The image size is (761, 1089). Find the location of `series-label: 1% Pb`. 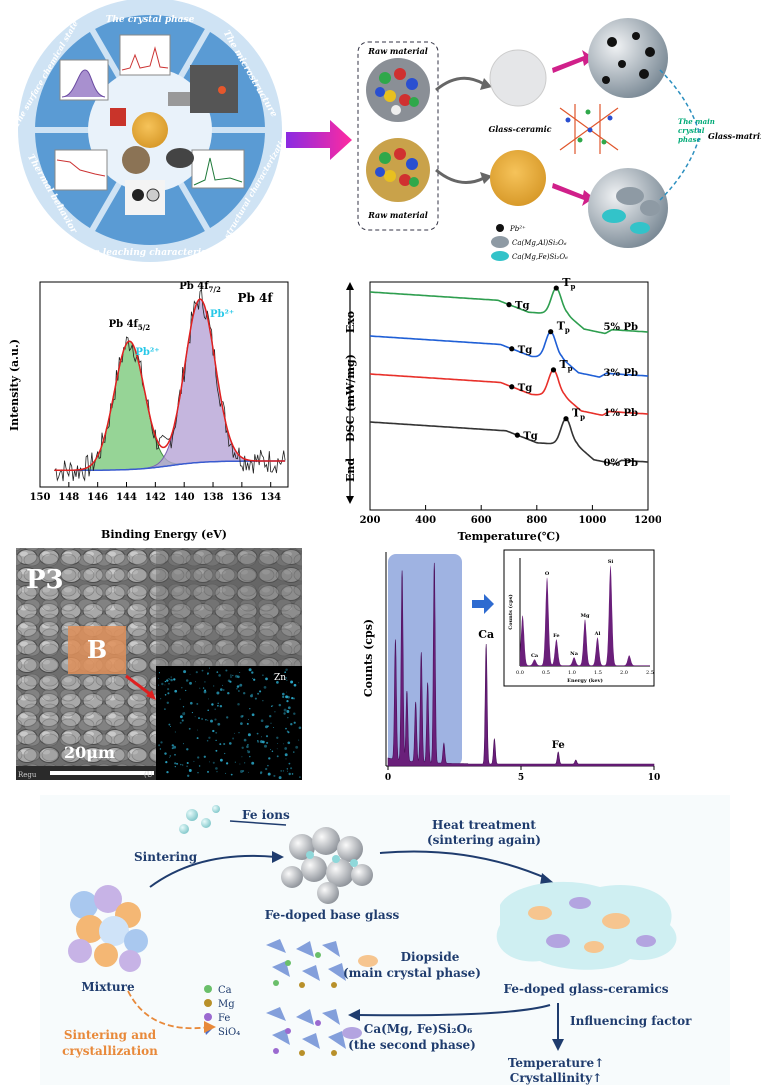

series-label: 1% Pb is located at coordinates (621, 413).